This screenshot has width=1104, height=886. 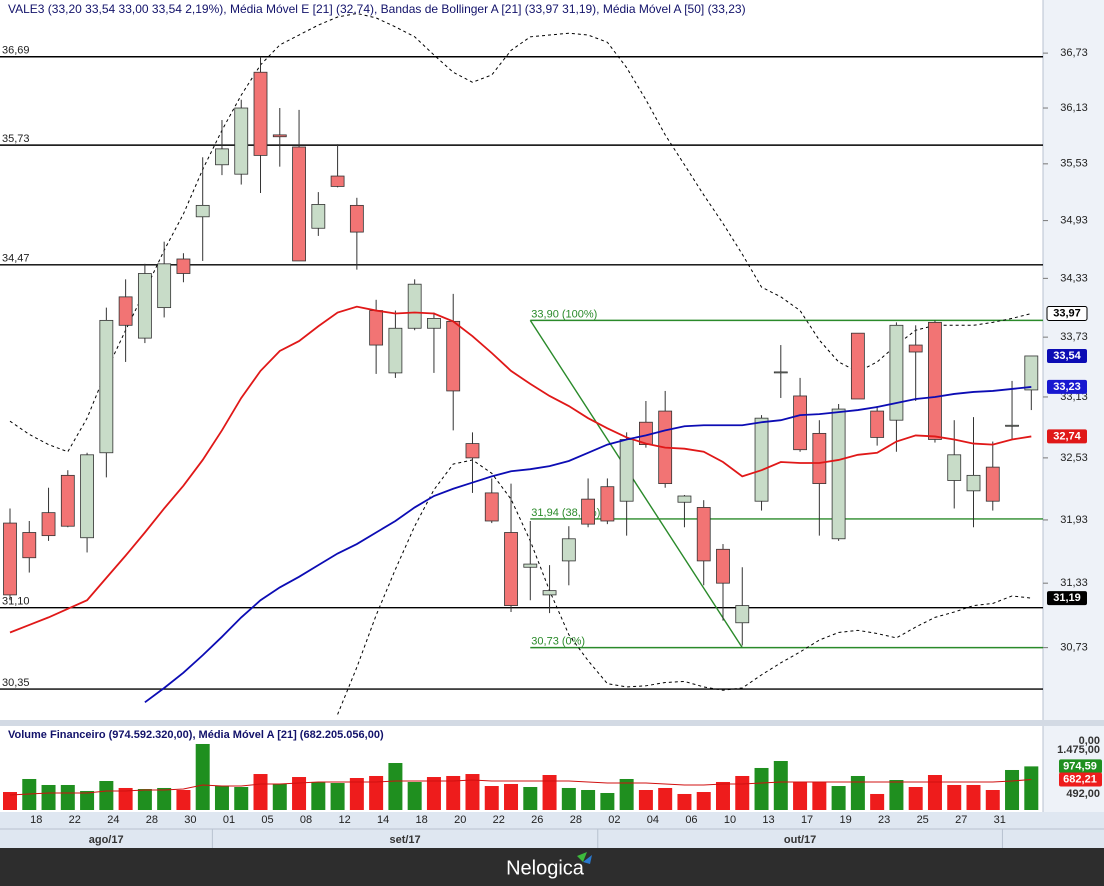 What do you see at coordinates (1067, 313) in the screenshot?
I see `price-tag-label: 33,97` at bounding box center [1067, 313].